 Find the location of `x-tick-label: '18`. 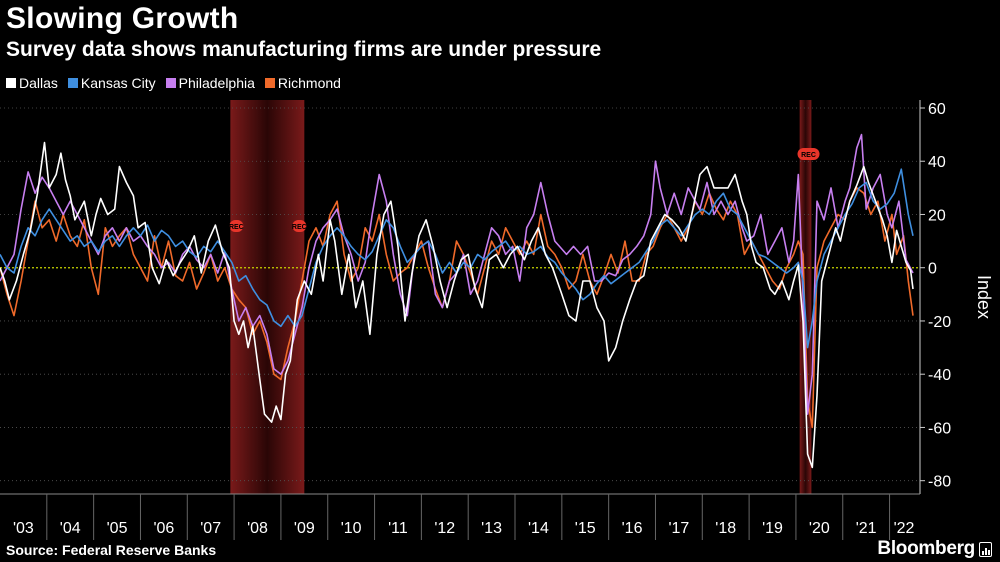

x-tick-label: '18 is located at coordinates (725, 528).